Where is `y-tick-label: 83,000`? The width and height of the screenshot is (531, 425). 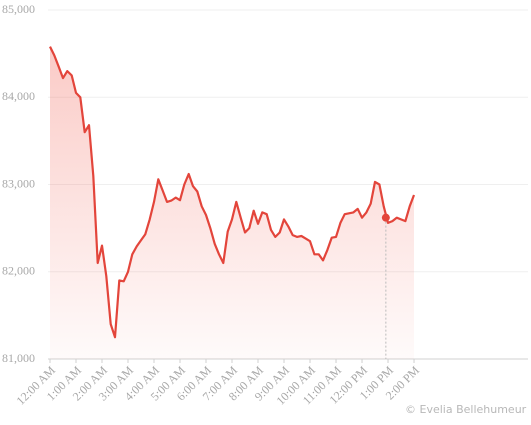
y-tick-label: 83,000 is located at coordinates (18, 183).